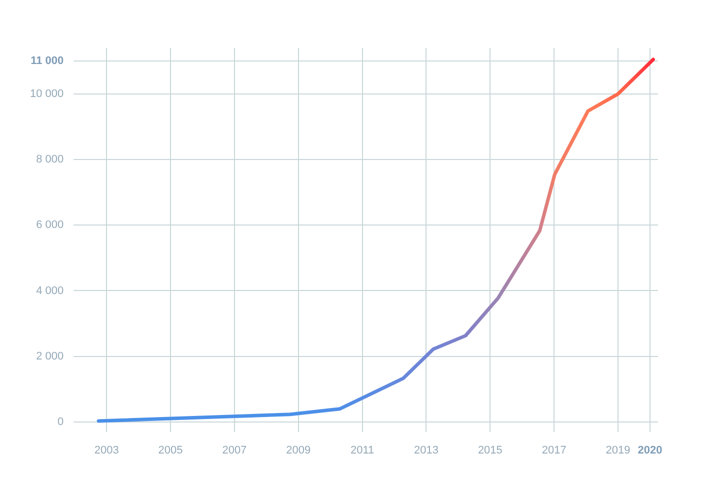  I want to click on y-tick-label: 10 000, so click(47, 94).